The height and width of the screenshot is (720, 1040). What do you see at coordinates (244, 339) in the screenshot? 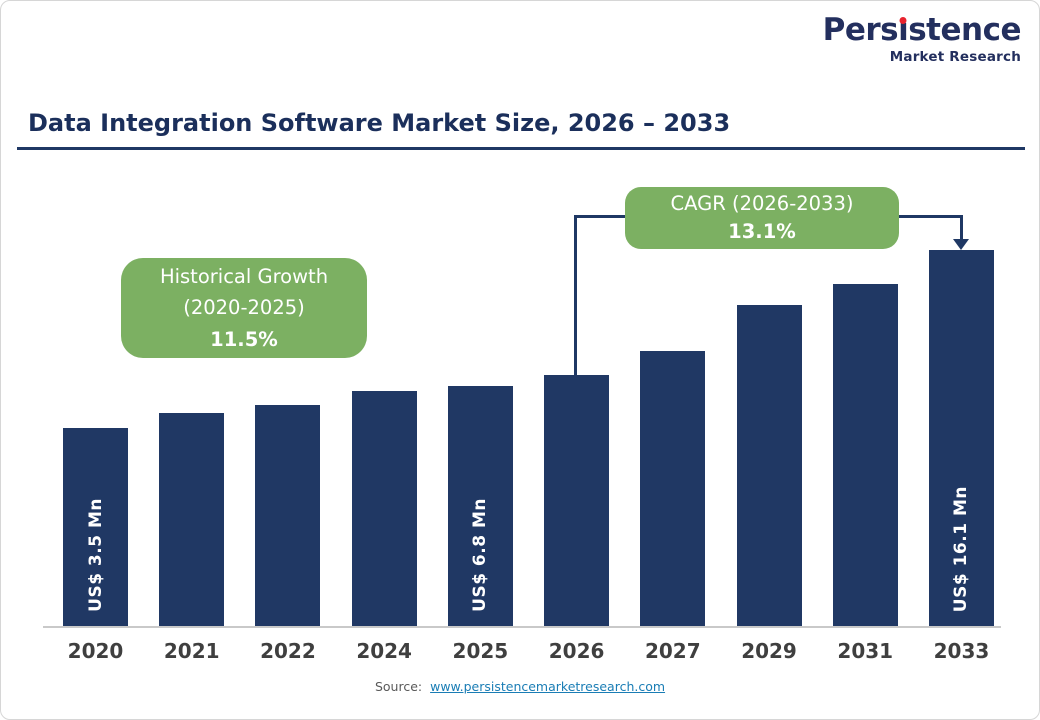
I see `historical-growth-value: 11.5%` at bounding box center [244, 339].